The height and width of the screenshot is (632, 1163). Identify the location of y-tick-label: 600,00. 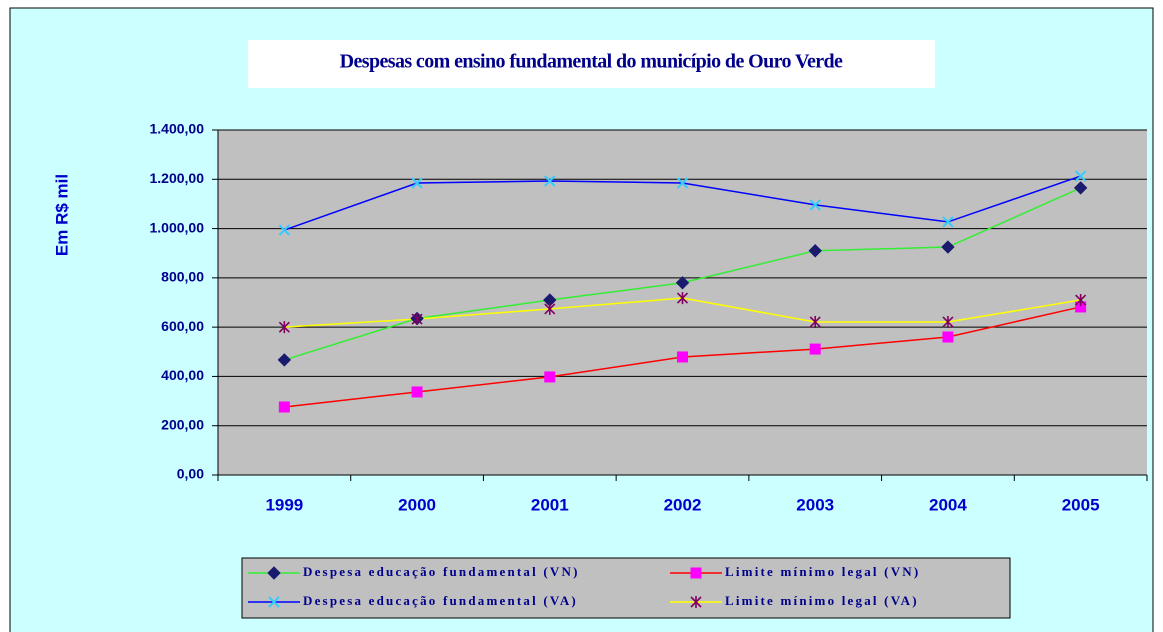
(182, 326).